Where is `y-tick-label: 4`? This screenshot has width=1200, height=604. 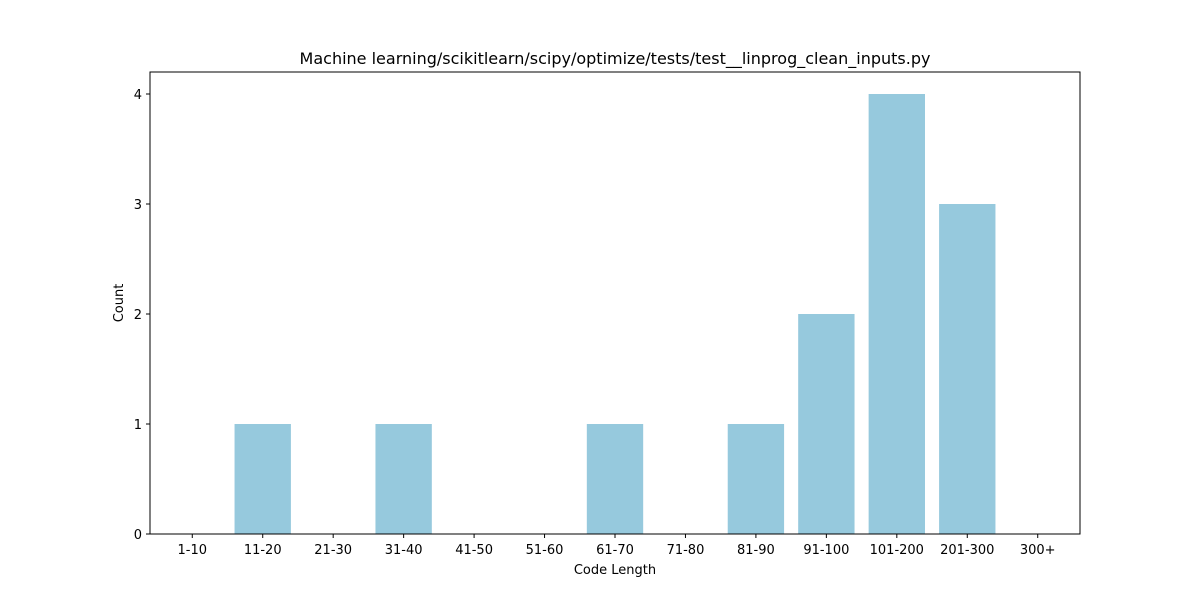 y-tick-label: 4 is located at coordinates (138, 95).